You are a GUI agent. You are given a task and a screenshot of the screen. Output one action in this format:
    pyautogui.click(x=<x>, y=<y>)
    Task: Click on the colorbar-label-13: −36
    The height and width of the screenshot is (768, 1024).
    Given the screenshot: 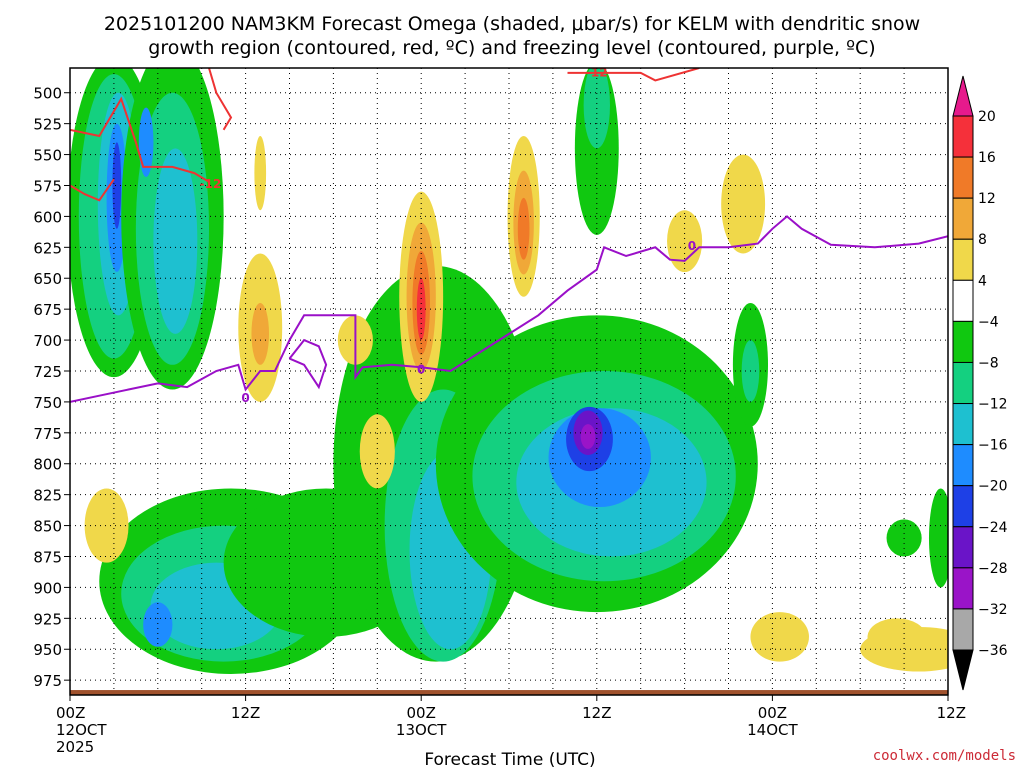 What is the action you would take?
    pyautogui.click(x=993, y=651)
    